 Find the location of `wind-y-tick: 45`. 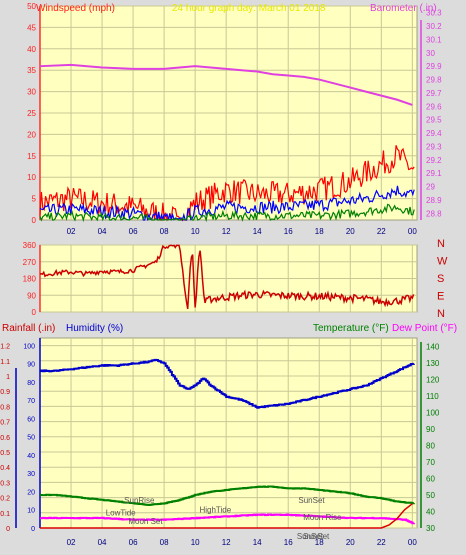

wind-y-tick: 45 is located at coordinates (31, 27).